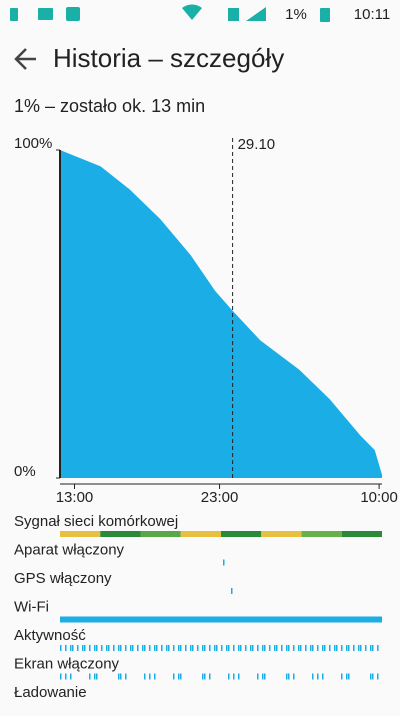 The height and width of the screenshot is (716, 400). What do you see at coordinates (75, 497) in the screenshot?
I see `x-tick-label: 13:00` at bounding box center [75, 497].